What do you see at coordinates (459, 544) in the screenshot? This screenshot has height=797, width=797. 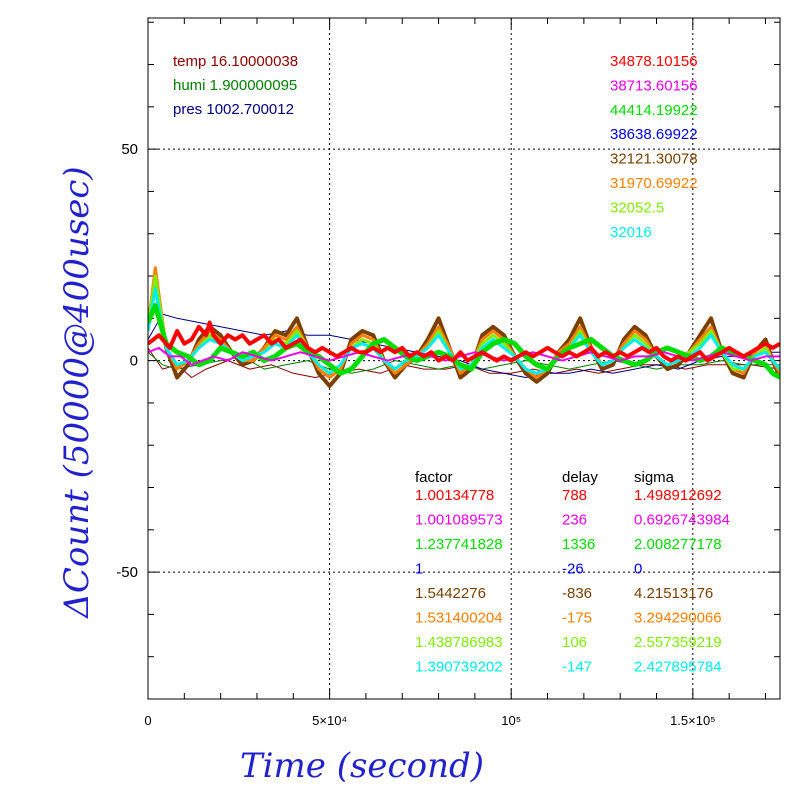 I see `fit-factor: 1.237741828` at bounding box center [459, 544].